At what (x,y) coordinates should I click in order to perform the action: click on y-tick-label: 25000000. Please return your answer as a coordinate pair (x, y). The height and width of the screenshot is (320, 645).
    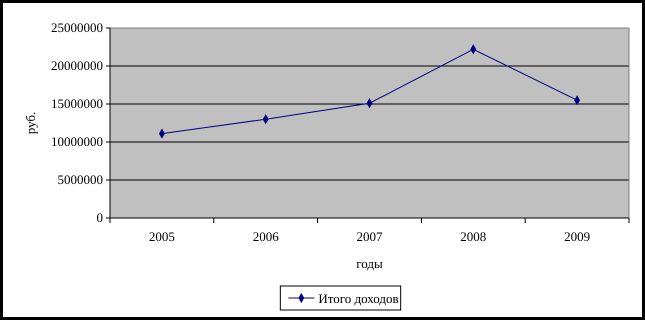
    Looking at the image, I should click on (77, 28).